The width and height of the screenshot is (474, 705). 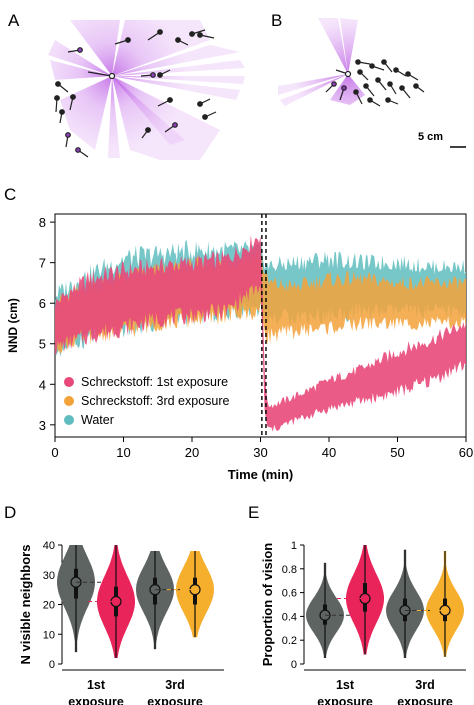 What do you see at coordinates (260, 452) in the screenshot?
I see `x-tick-label: 30` at bounding box center [260, 452].